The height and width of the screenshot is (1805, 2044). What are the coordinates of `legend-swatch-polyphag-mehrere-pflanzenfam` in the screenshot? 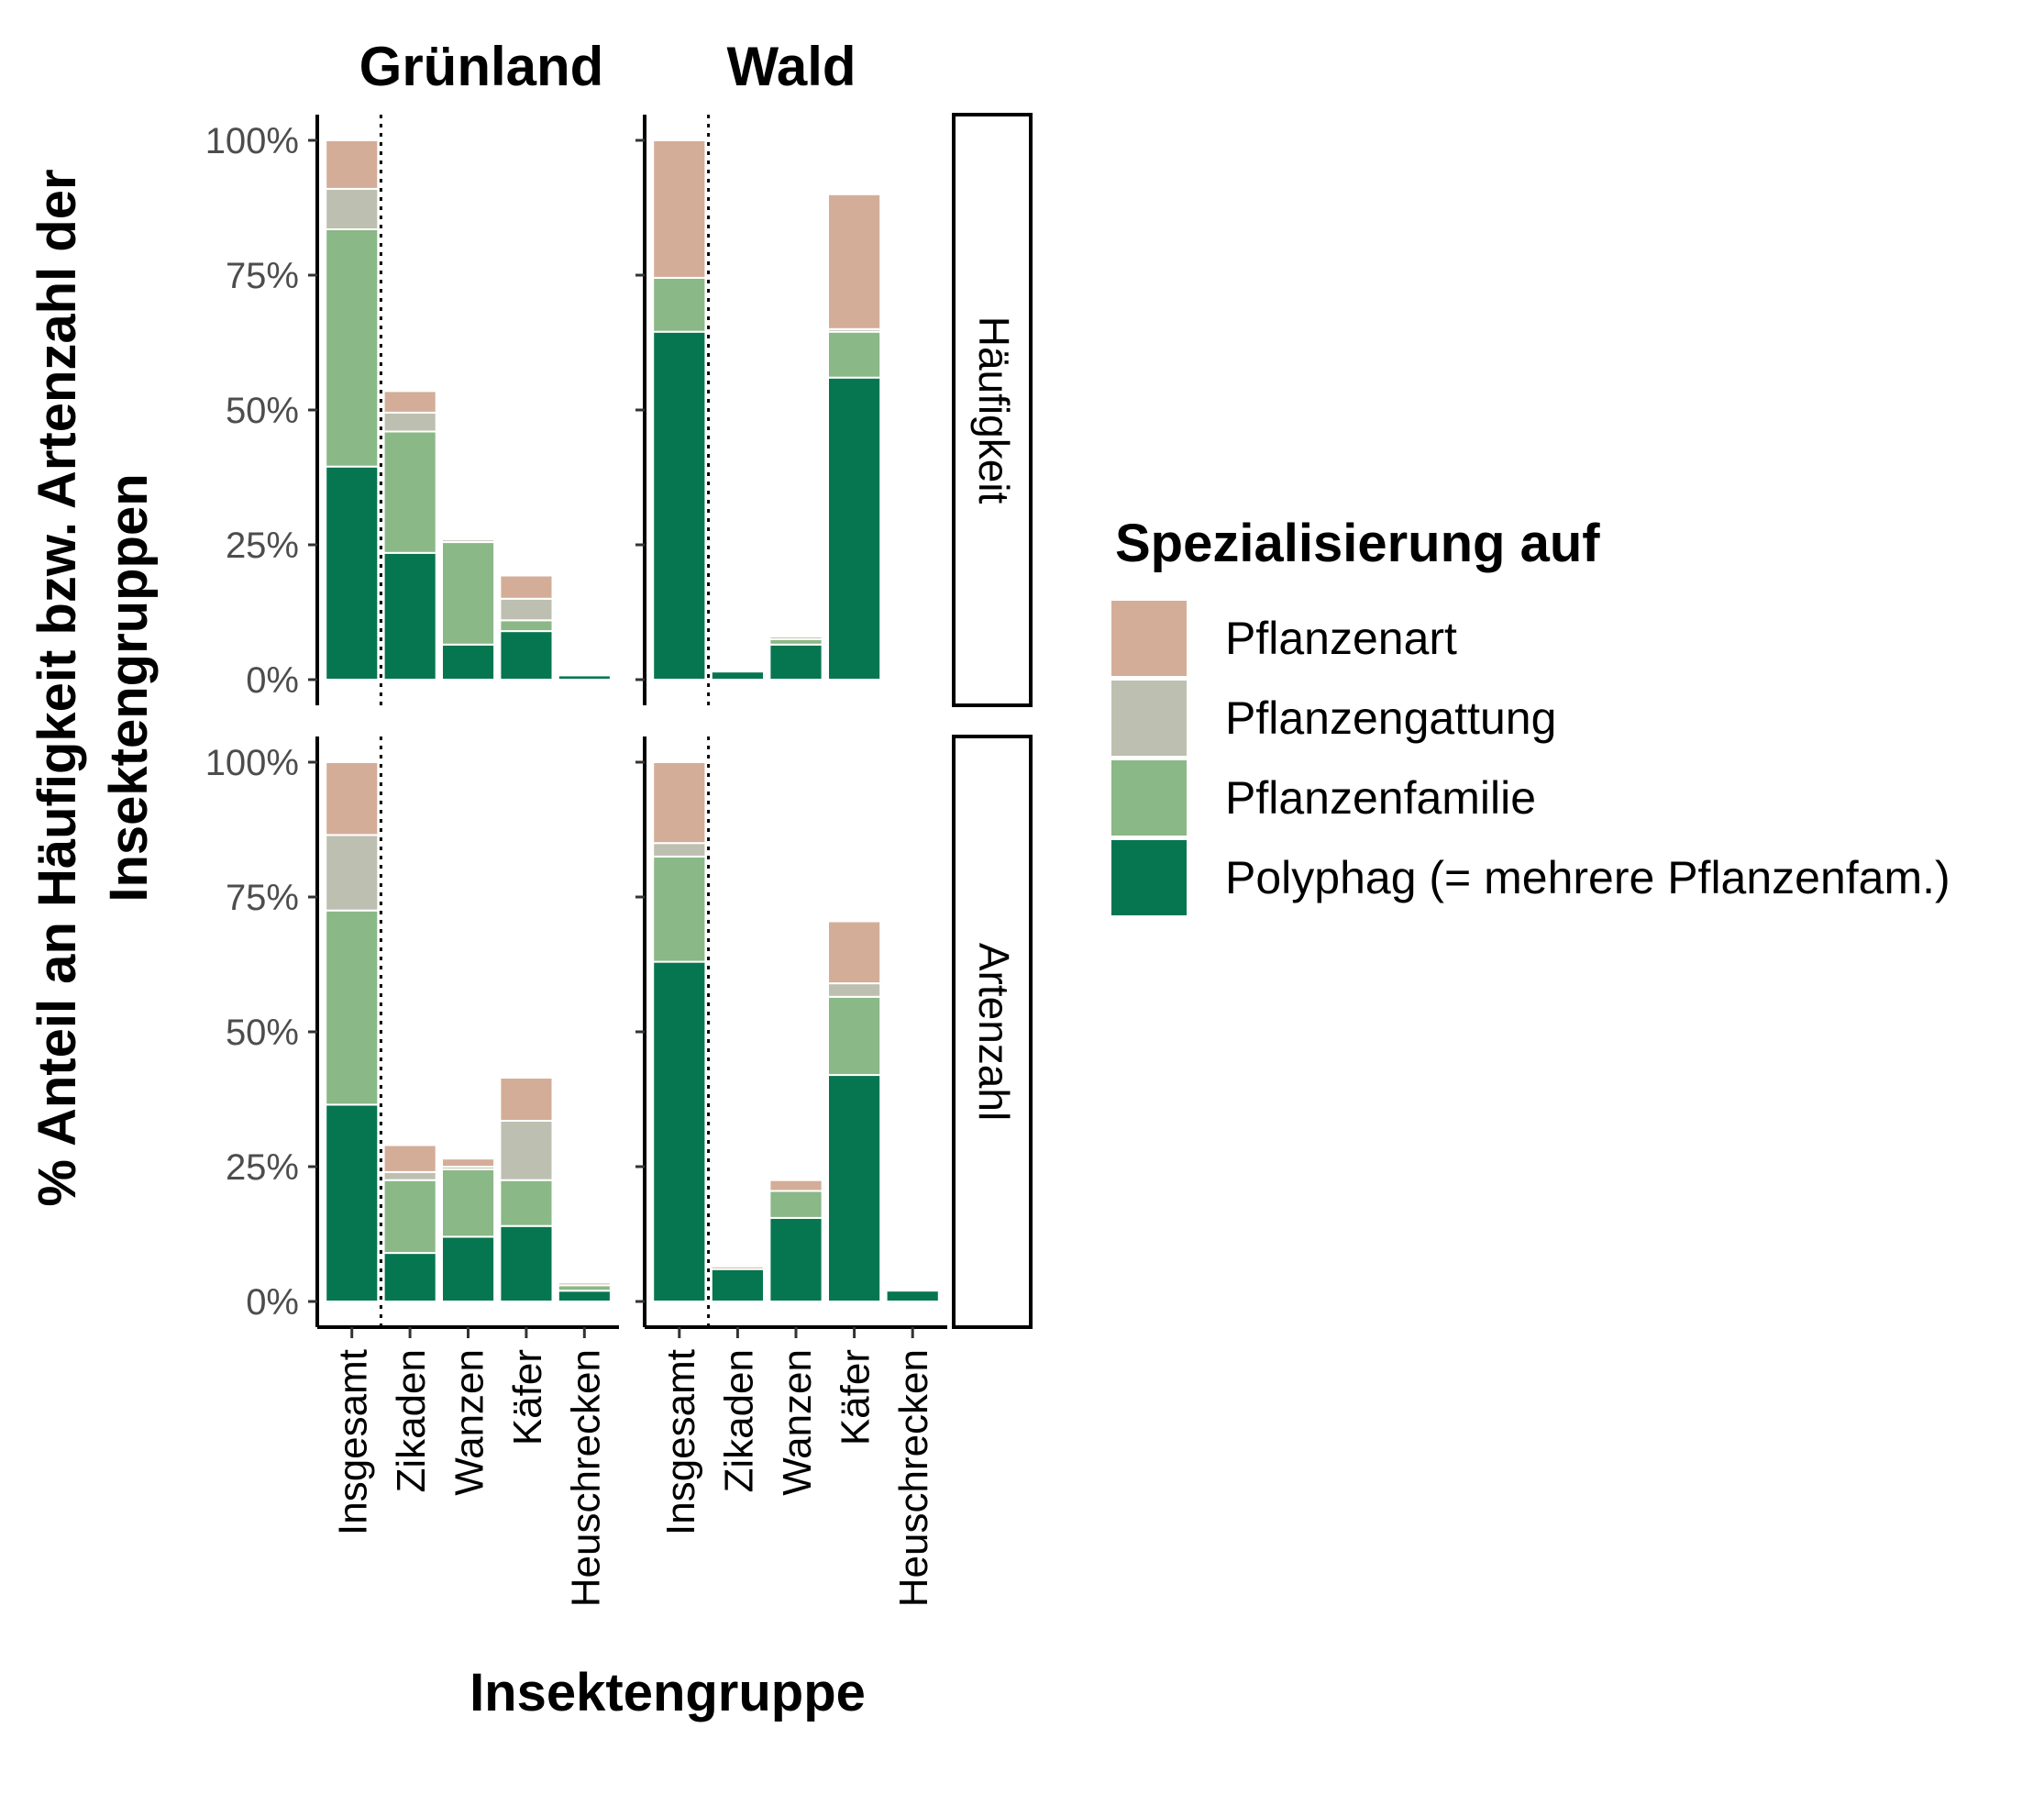 It's located at (1149, 877).